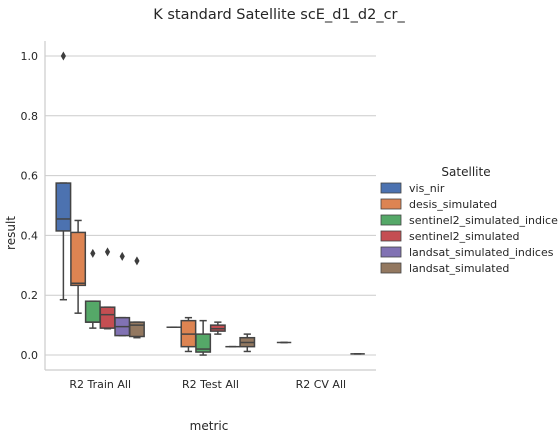  What do you see at coordinates (427, 188) in the screenshot?
I see `legend-label: vis_nir` at bounding box center [427, 188].